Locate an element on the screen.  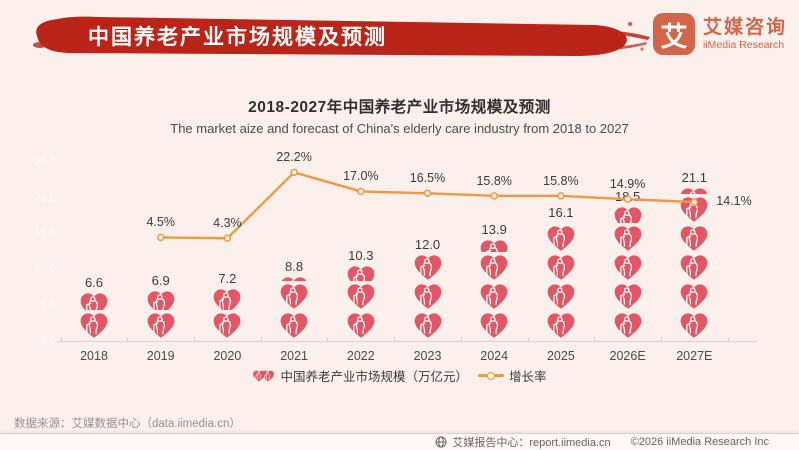
bar-2023 is located at coordinates (428, 296).